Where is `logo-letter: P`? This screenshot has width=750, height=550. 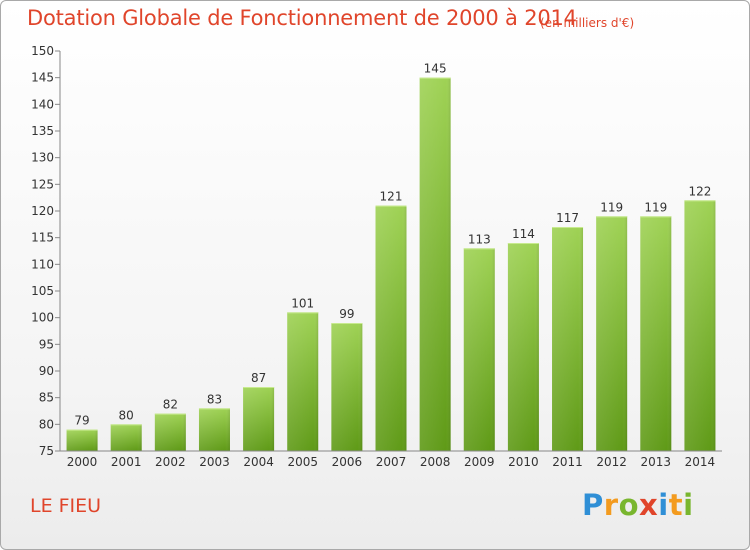 logo-letter: P is located at coordinates (593, 505).